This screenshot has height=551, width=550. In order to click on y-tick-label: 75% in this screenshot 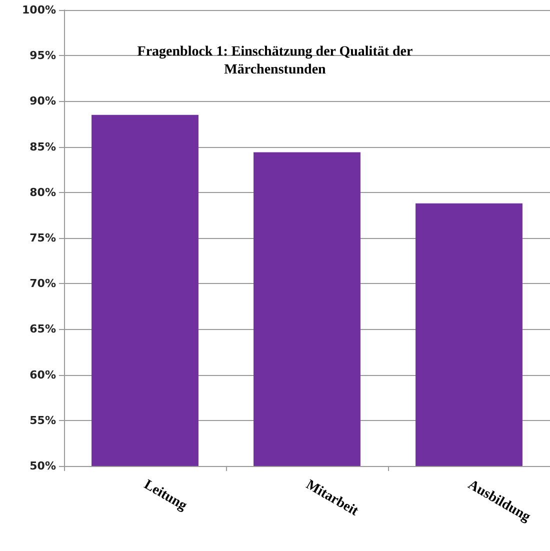, I will do `click(43, 238)`.